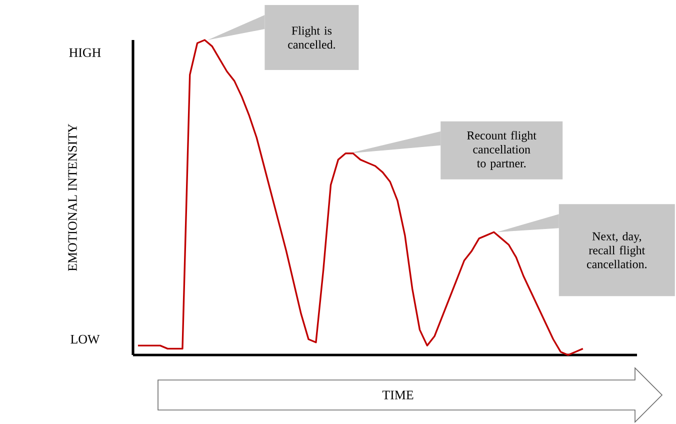  Describe the element at coordinates (85, 339) in the screenshot. I see `text: LOW` at that location.